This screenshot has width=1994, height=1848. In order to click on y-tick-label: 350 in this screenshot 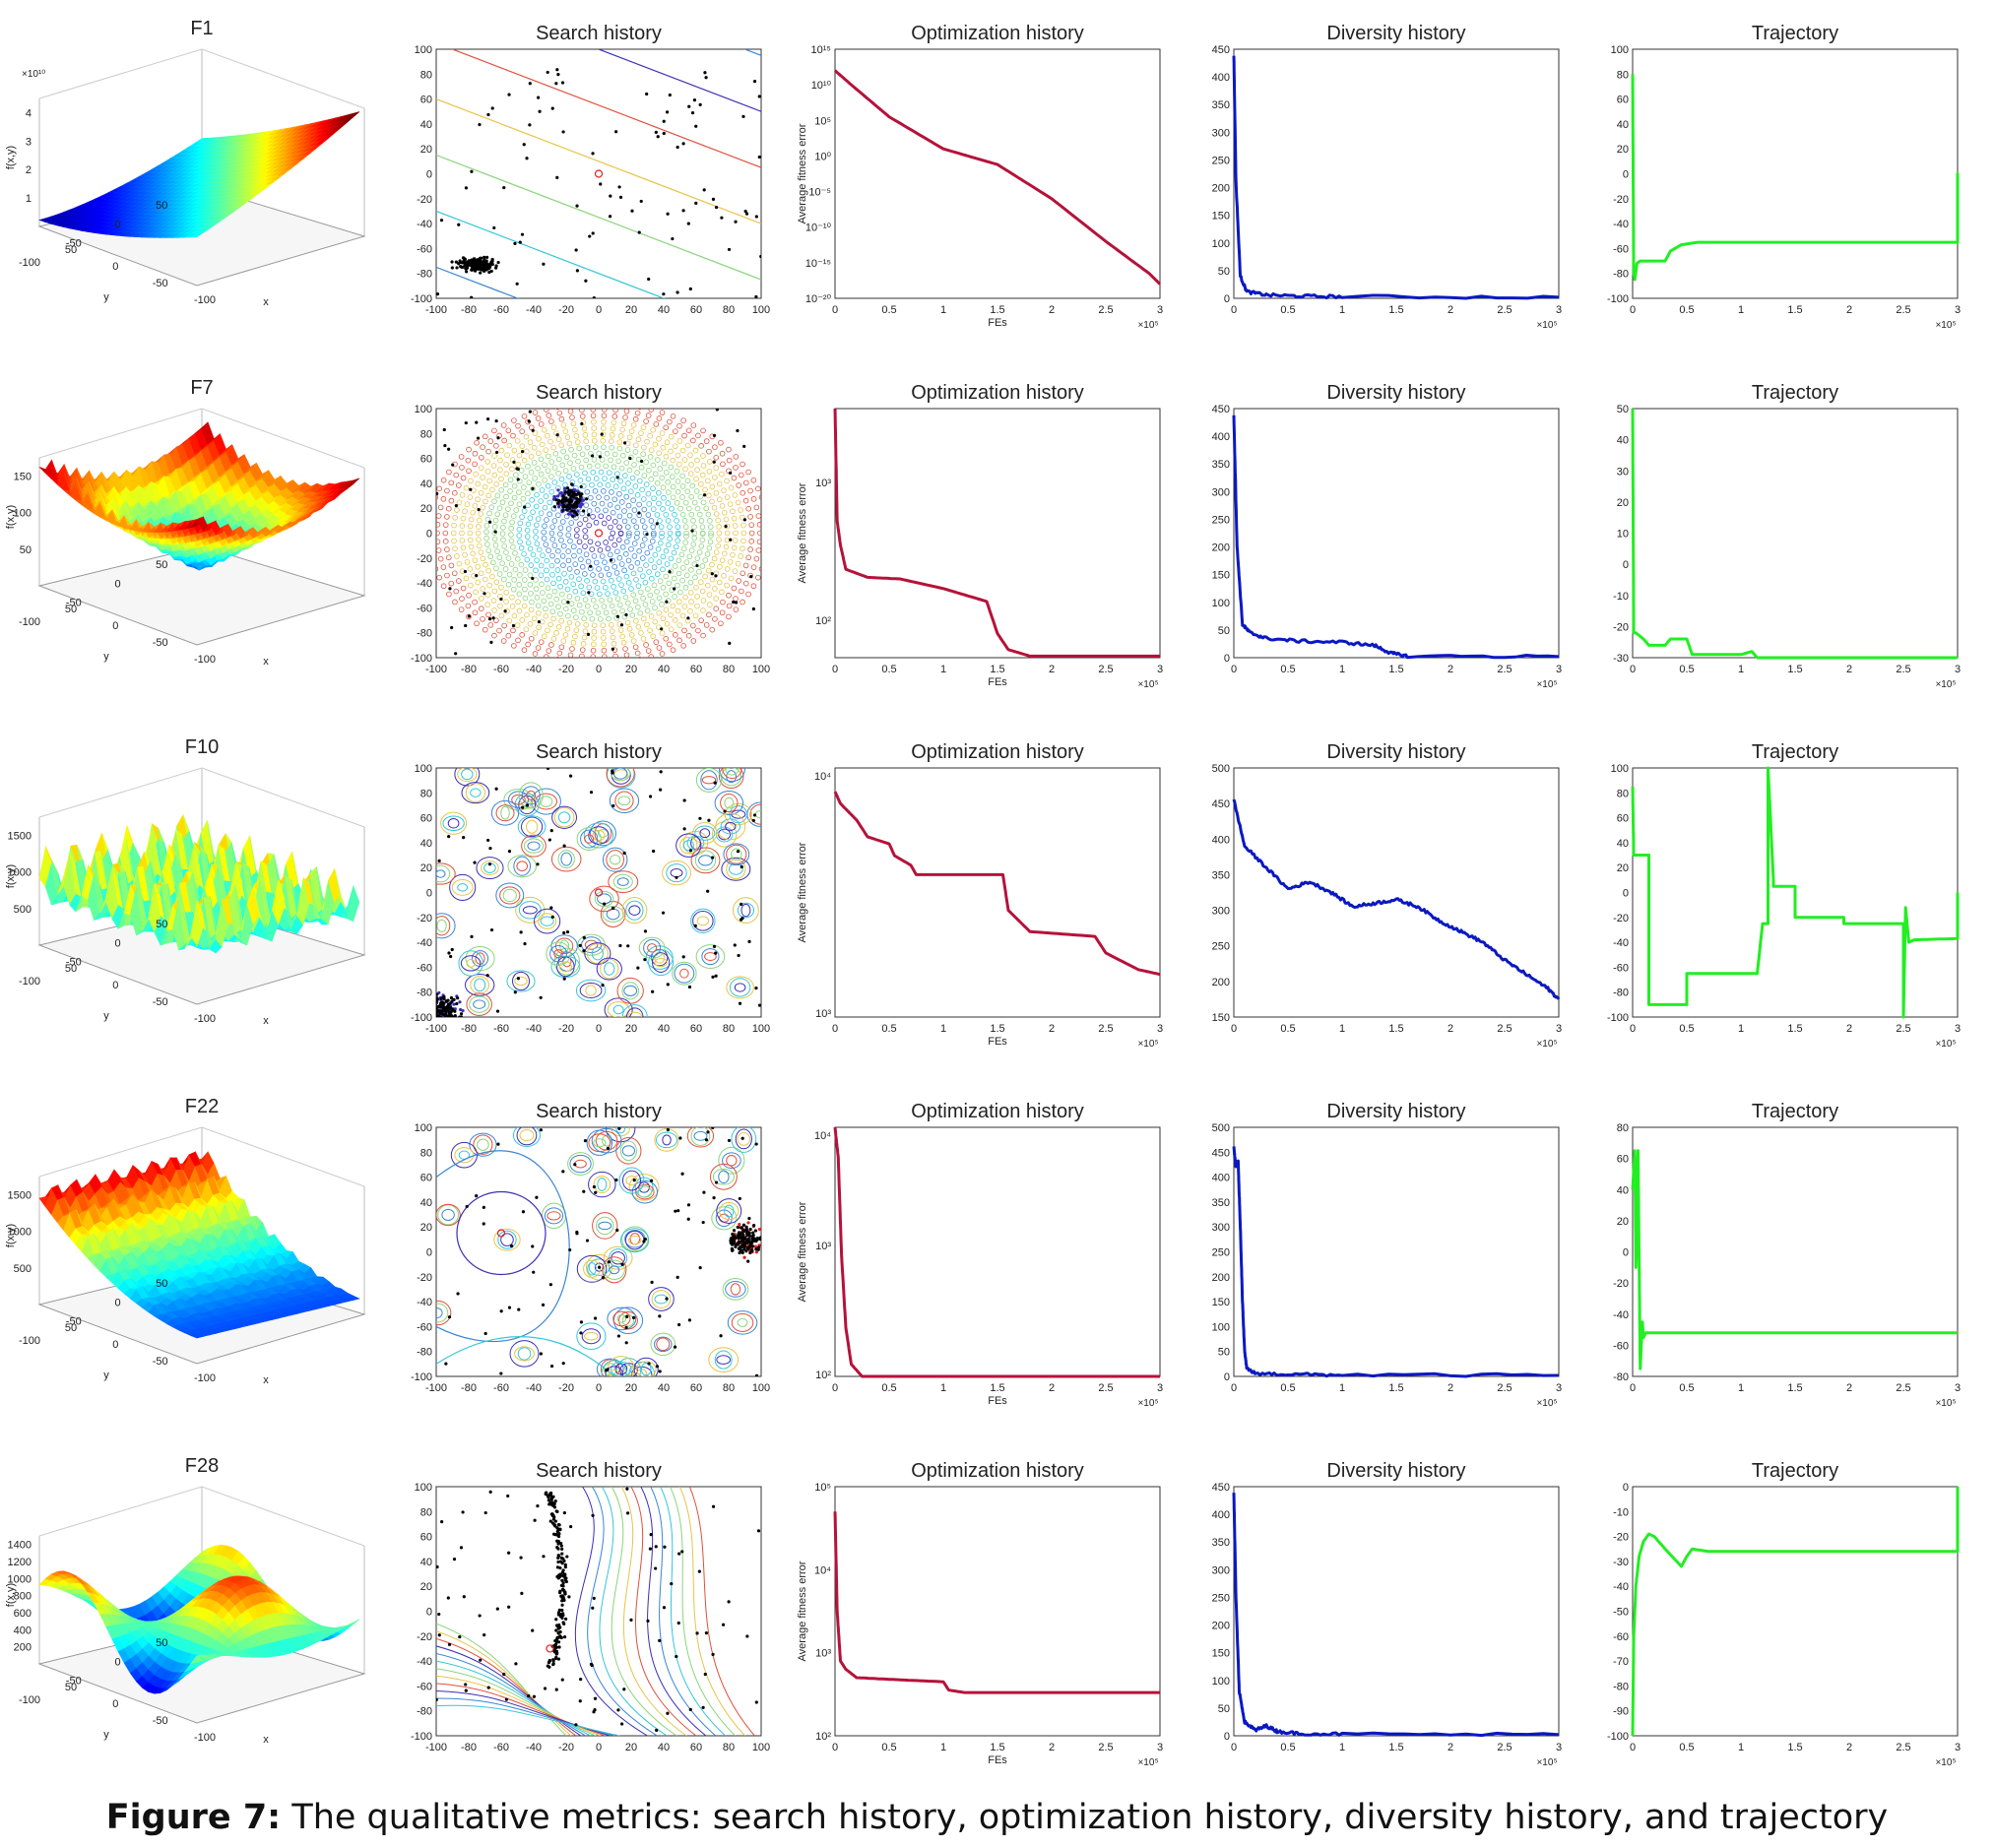, I will do `click(1221, 875)`.